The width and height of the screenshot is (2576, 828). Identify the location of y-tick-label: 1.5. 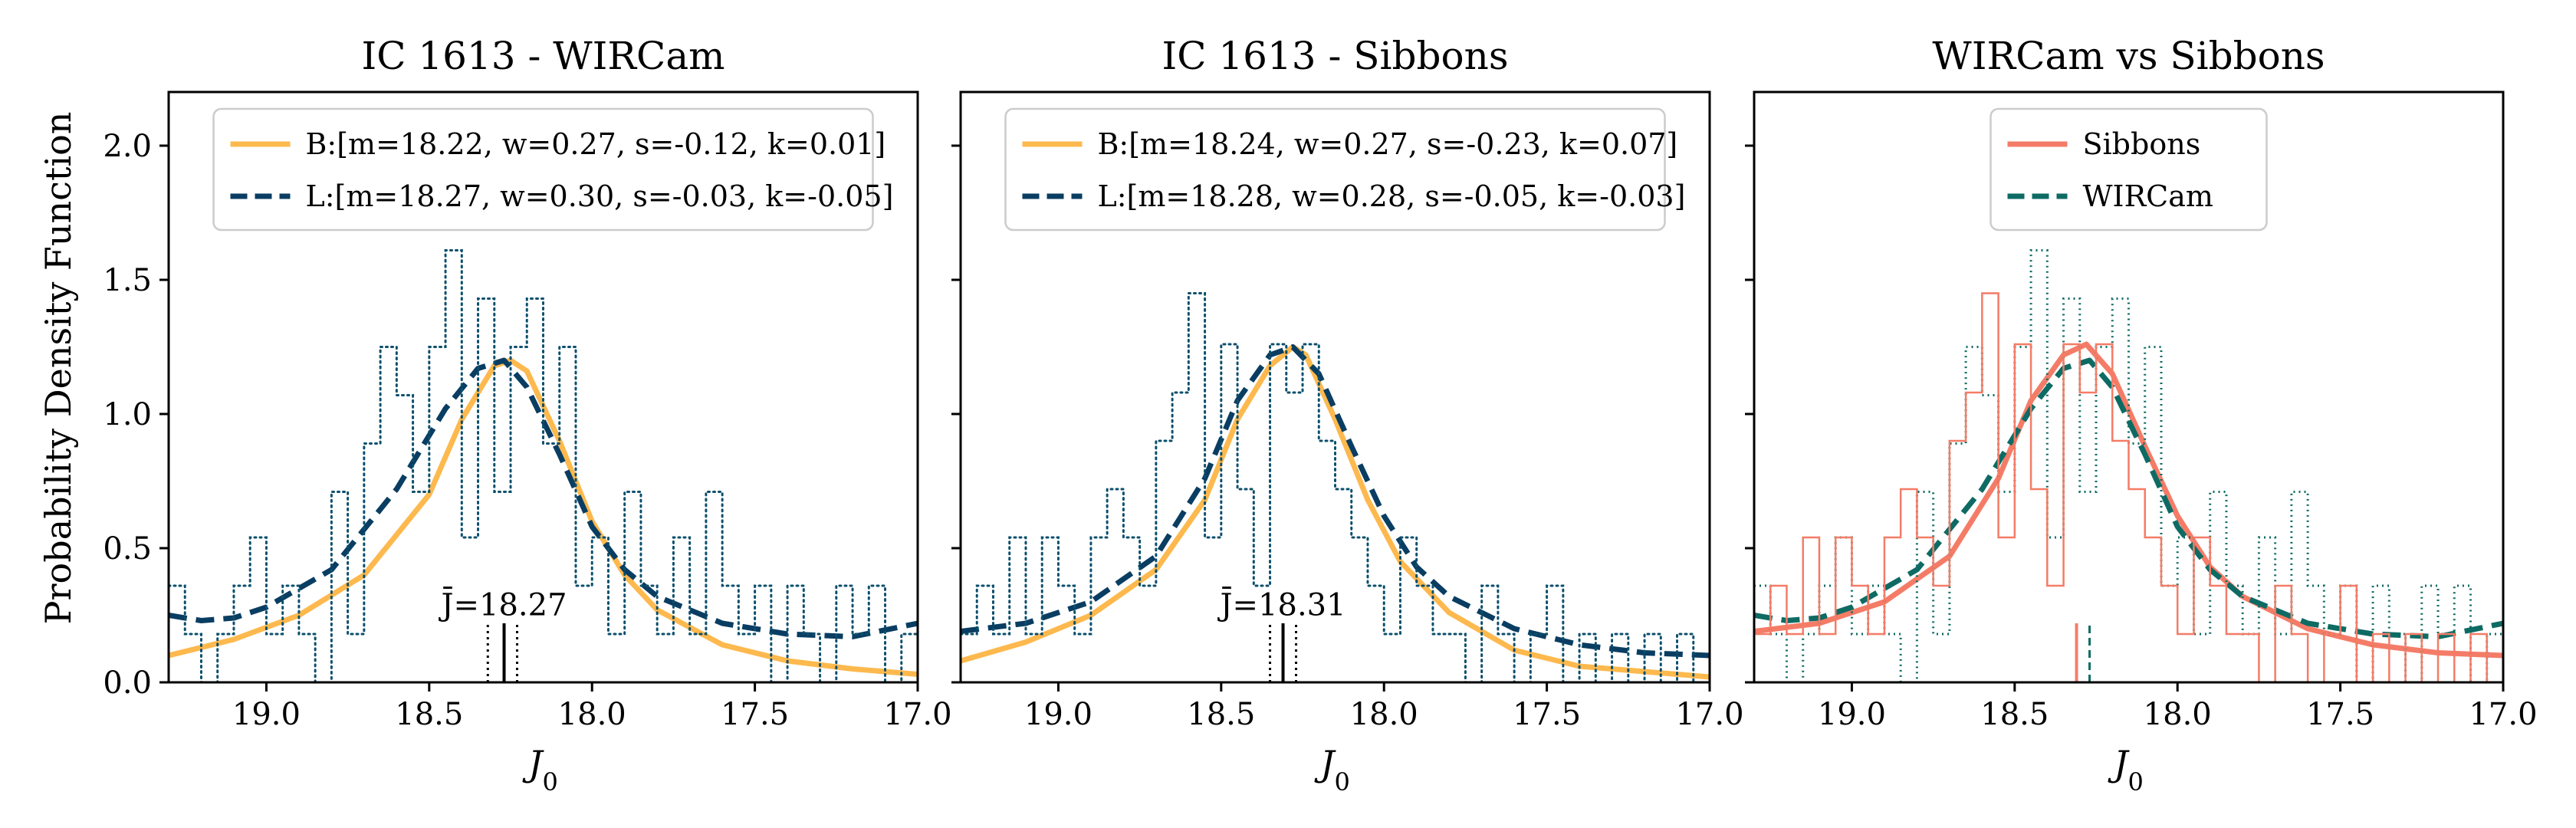
(128, 280).